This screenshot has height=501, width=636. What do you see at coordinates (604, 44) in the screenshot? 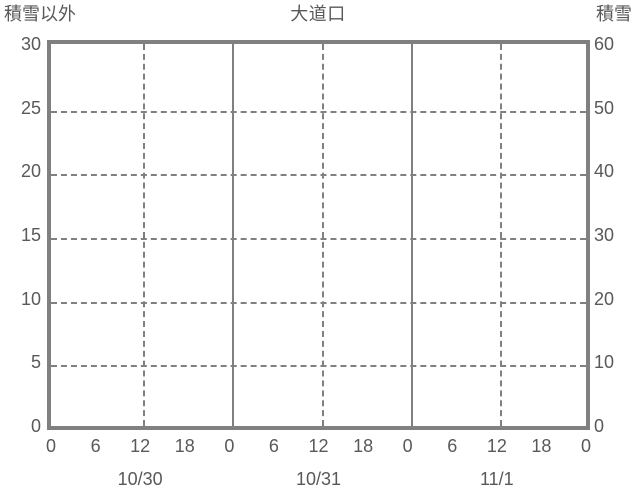
I see `right-axis-tick-label: 60` at bounding box center [604, 44].